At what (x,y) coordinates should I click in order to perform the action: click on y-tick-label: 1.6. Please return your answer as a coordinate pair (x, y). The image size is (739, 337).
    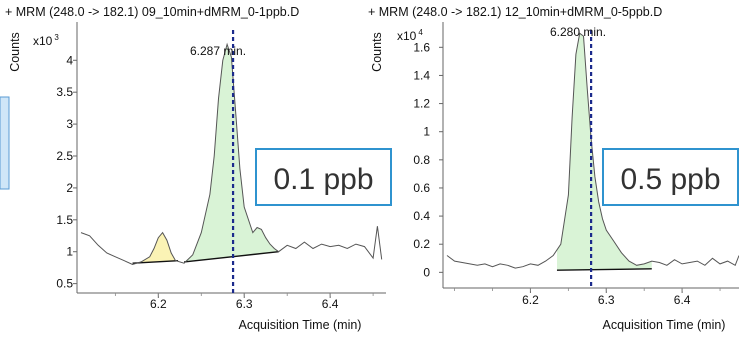
    Looking at the image, I should click on (421, 47).